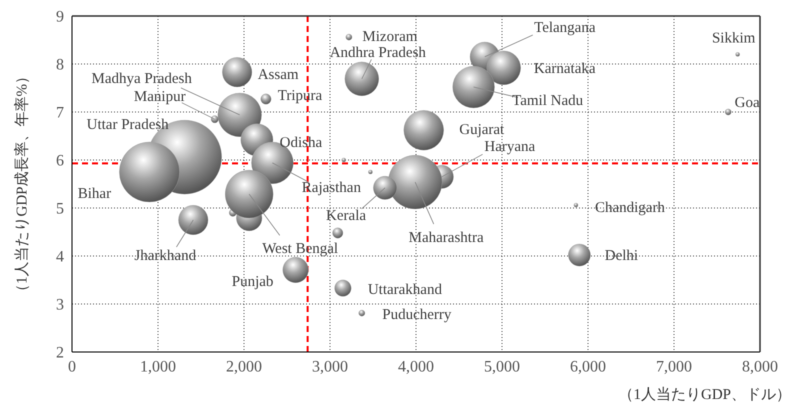 The height and width of the screenshot is (403, 793). Describe the element at coordinates (704, 394) in the screenshot. I see `x-axis-title: （1人当たりGDP、ドル）` at that location.